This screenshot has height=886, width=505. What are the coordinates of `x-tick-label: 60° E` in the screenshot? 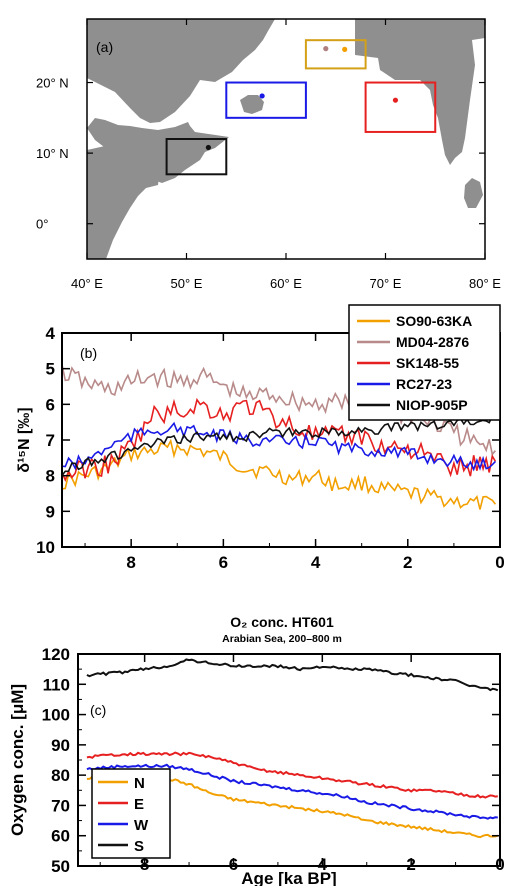 It's located at (286, 283).